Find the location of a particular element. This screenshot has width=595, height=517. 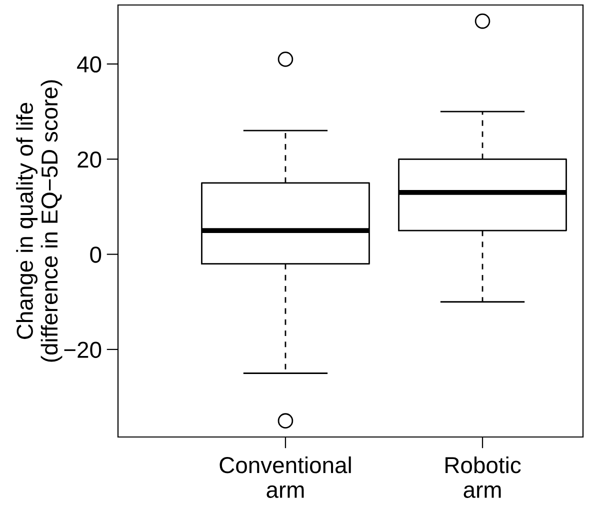

y-axis-title: Change in quality of life (difference in EQ−5D score) is located at coordinates (39, 221).